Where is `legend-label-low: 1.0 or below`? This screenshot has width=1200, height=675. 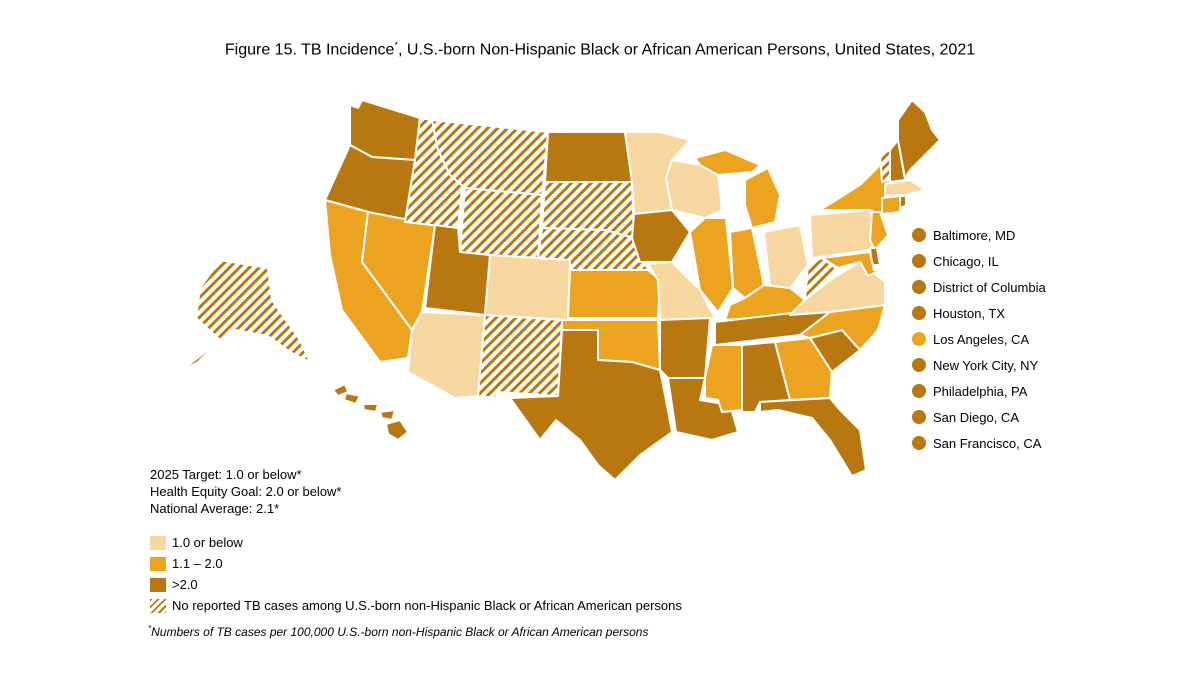 legend-label-low: 1.0 or below is located at coordinates (207, 542).